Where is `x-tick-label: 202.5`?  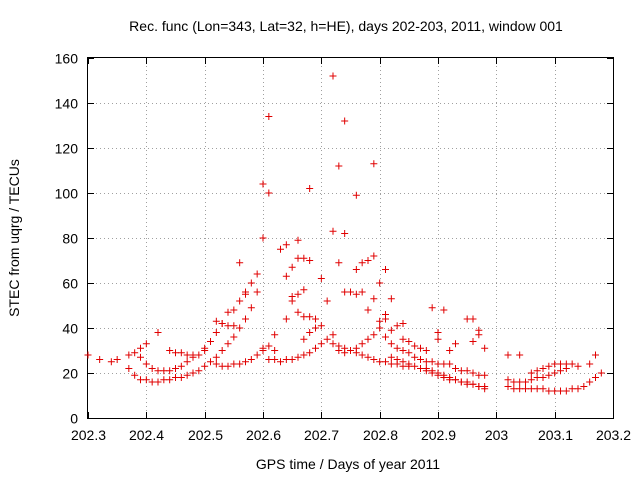 x-tick-label: 202.5 is located at coordinates (205, 435).